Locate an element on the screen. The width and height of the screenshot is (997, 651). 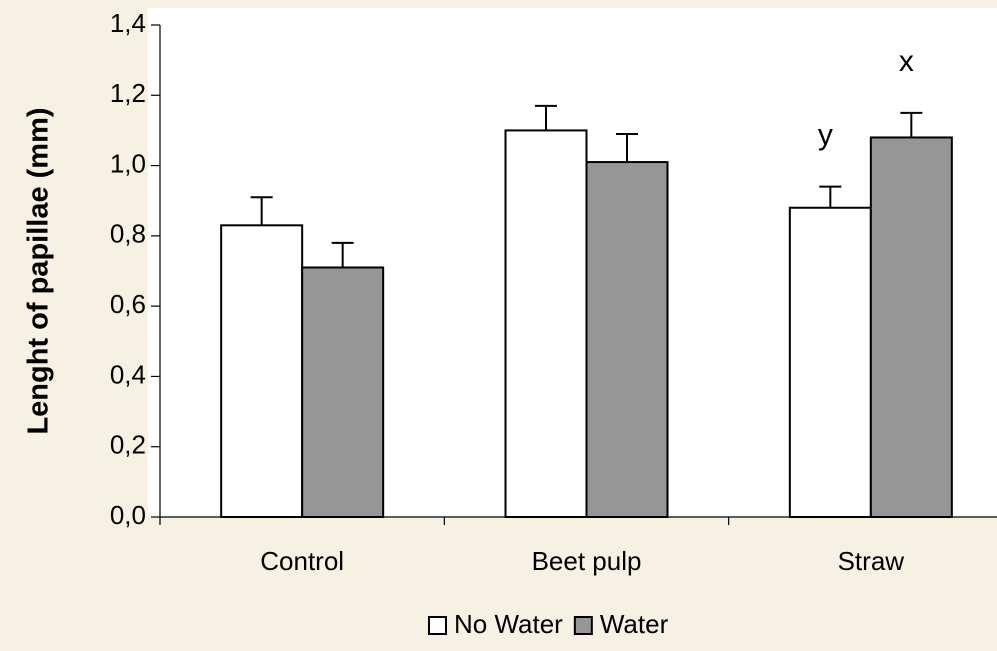
legend-label: Water is located at coordinates (634, 624).